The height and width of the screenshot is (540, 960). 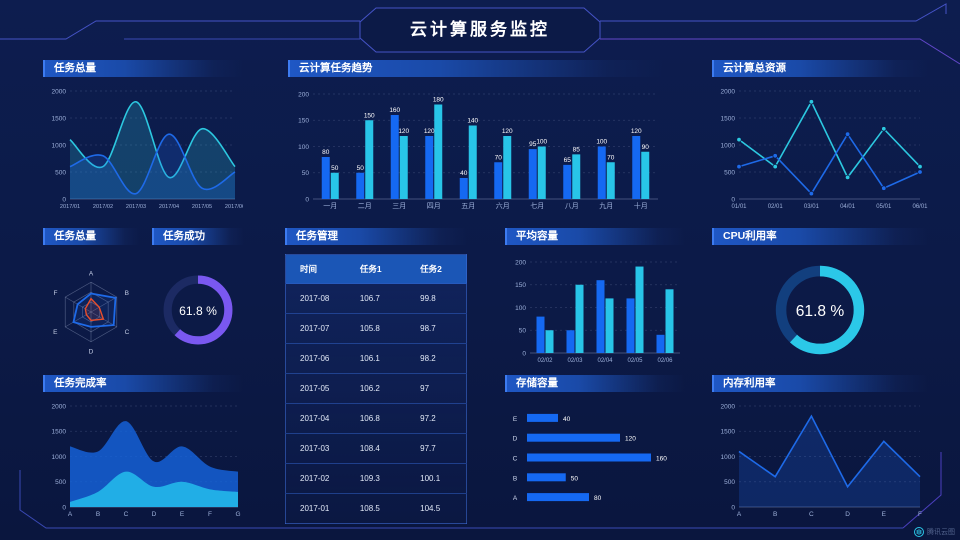 I want to click on svg-text: 2017/04, so click(x=169, y=207).